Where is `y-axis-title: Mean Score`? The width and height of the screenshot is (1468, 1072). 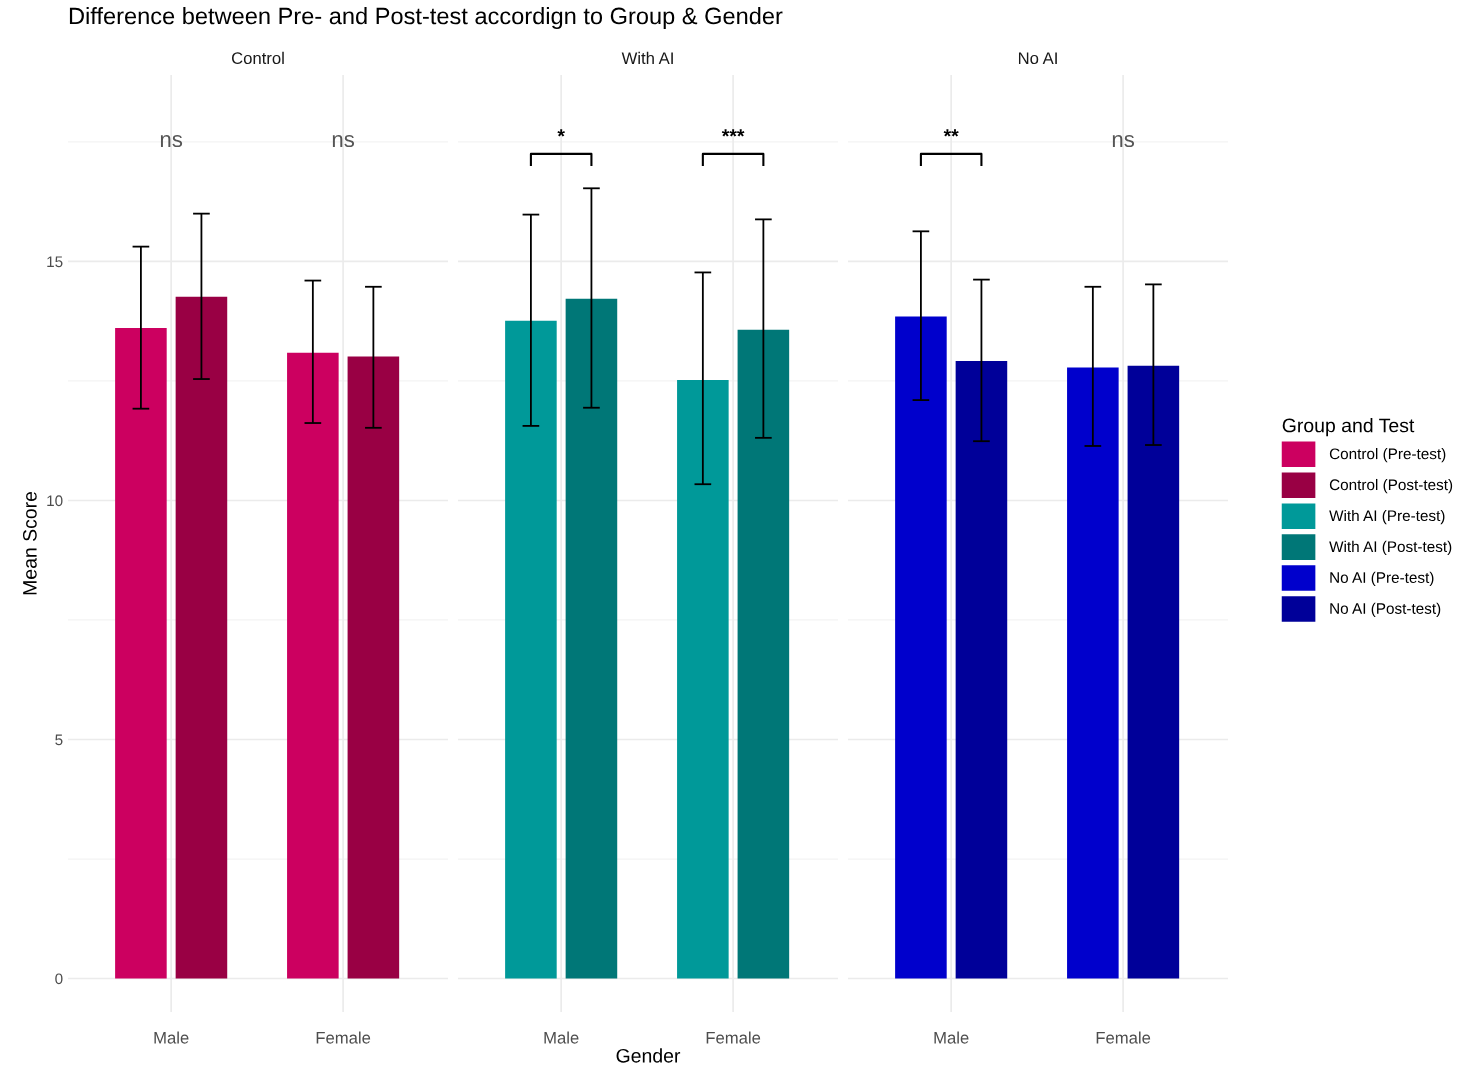 y-axis-title: Mean Score is located at coordinates (29, 543).